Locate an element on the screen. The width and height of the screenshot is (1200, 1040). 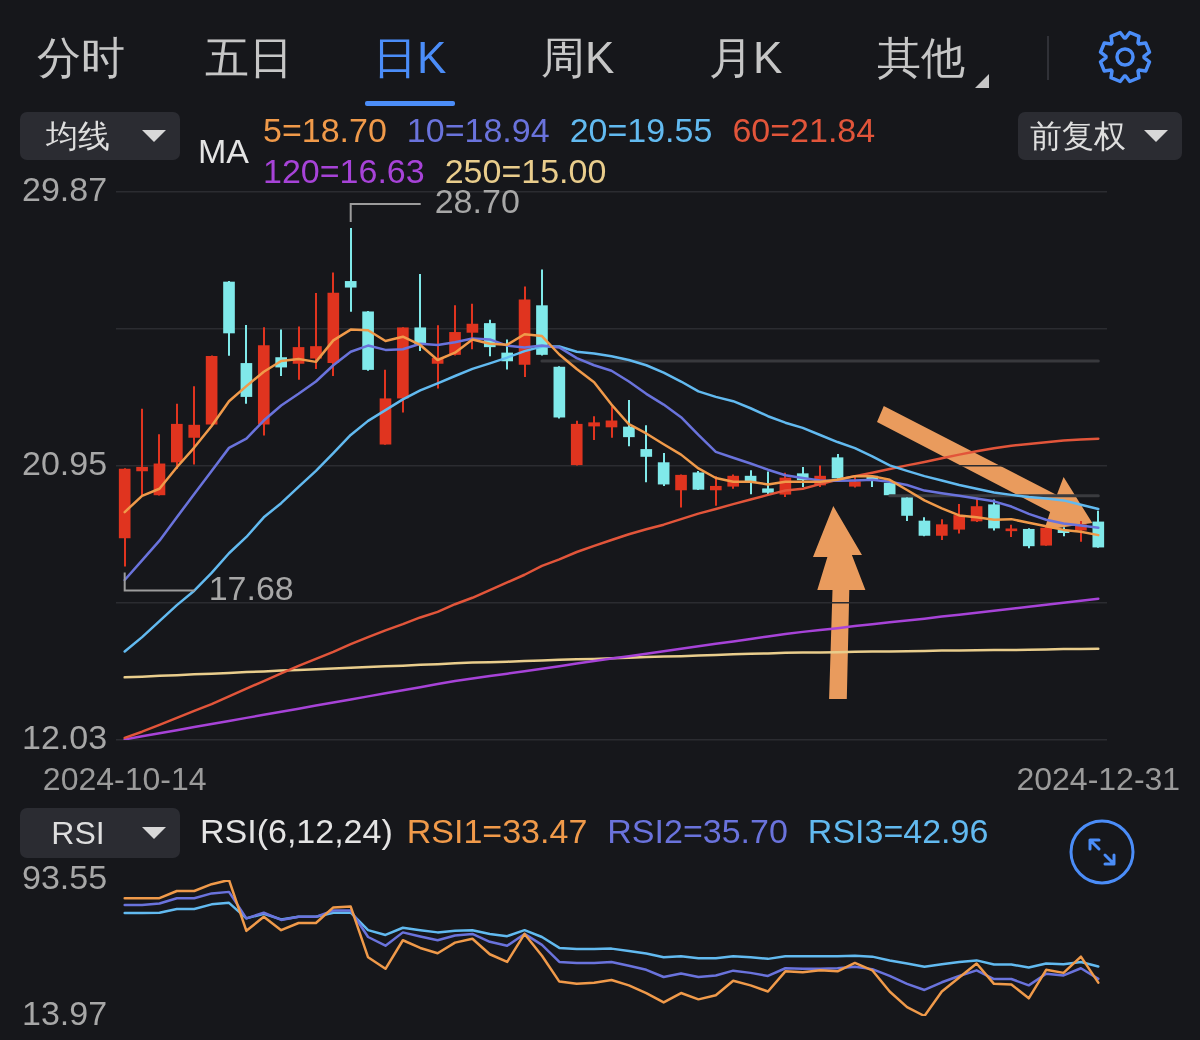
text: RSI2=35.70 is located at coordinates (697, 831).